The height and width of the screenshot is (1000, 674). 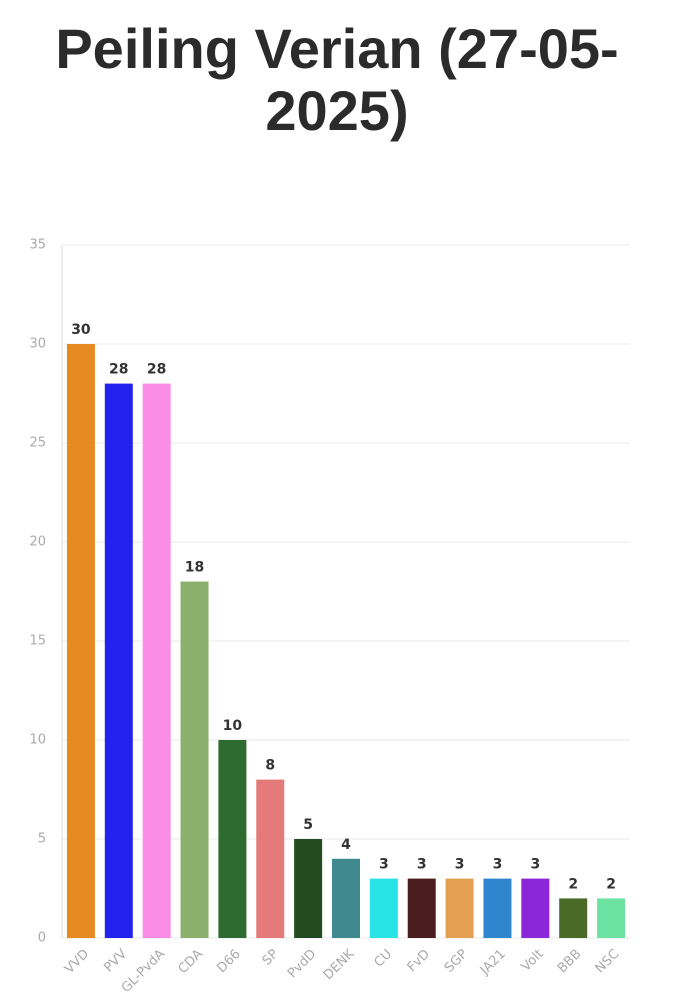 I want to click on chart-title: Peiling Verian (27-05-2025), so click(x=337, y=79).